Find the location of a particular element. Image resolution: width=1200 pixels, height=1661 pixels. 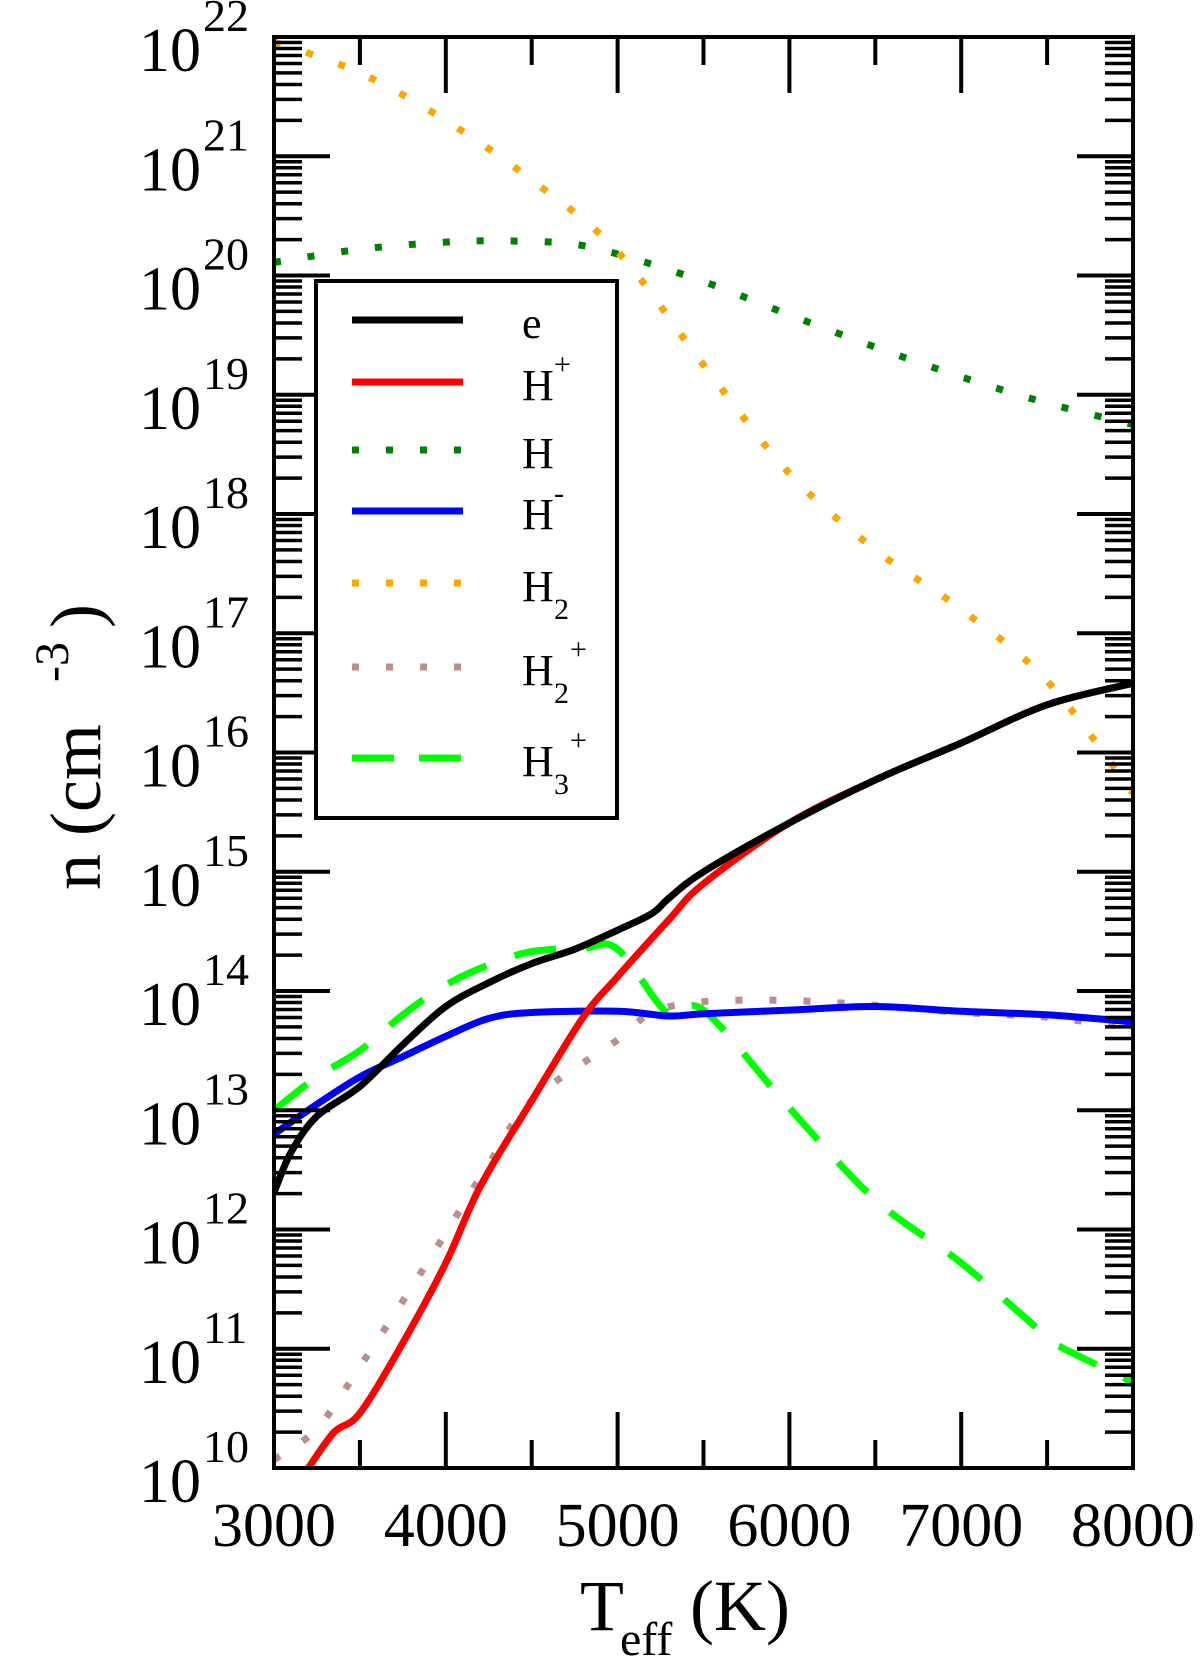

series-h is located at coordinates (703, 332).